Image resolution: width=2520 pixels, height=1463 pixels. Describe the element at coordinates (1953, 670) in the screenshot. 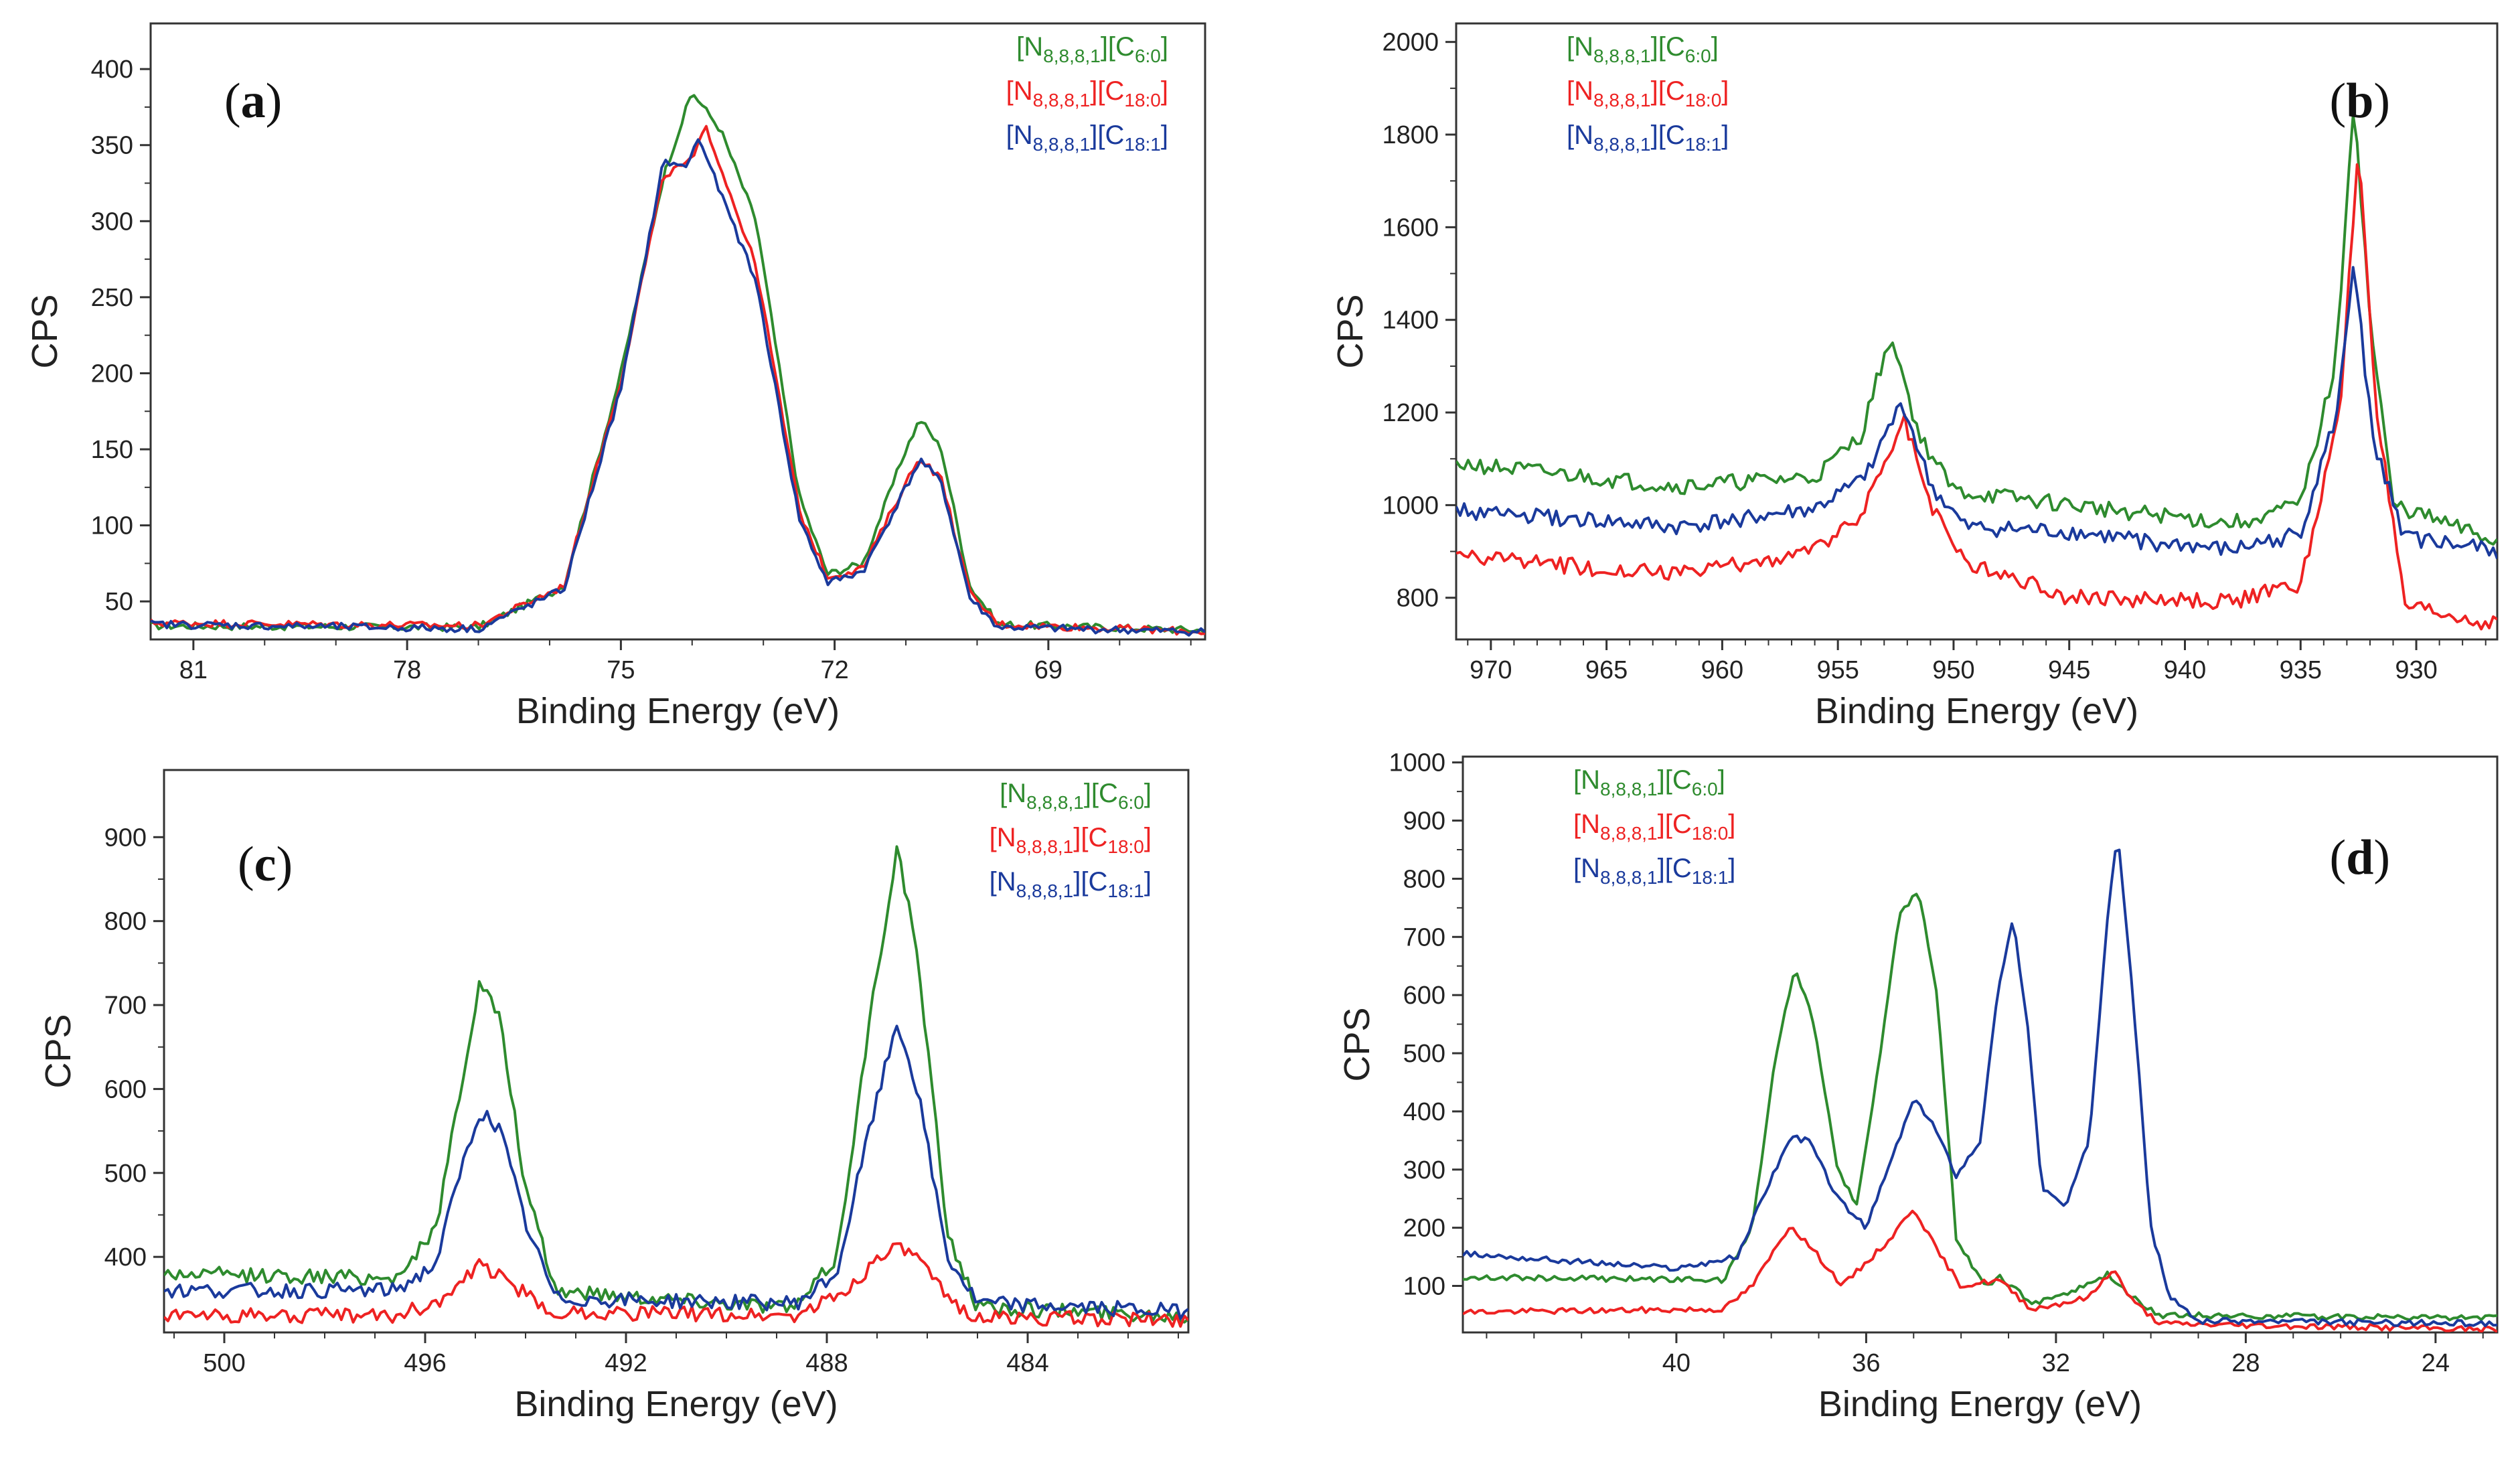

I see `x-tick-label: 950` at that location.